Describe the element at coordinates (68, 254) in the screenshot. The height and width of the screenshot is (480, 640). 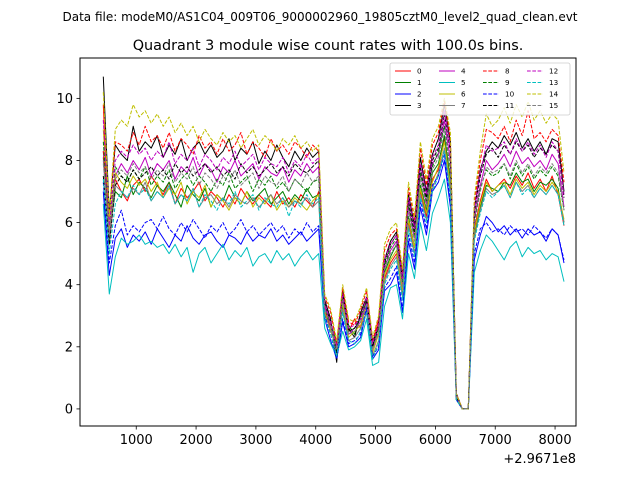
I see `y-axis: 0 2 4 6 8 10` at that location.